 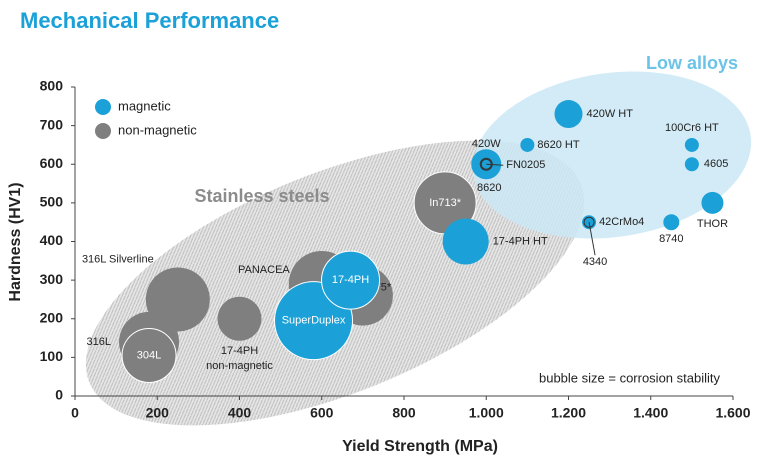 What do you see at coordinates (239, 351) in the screenshot?
I see `label-line: 17-4PH` at bounding box center [239, 351].